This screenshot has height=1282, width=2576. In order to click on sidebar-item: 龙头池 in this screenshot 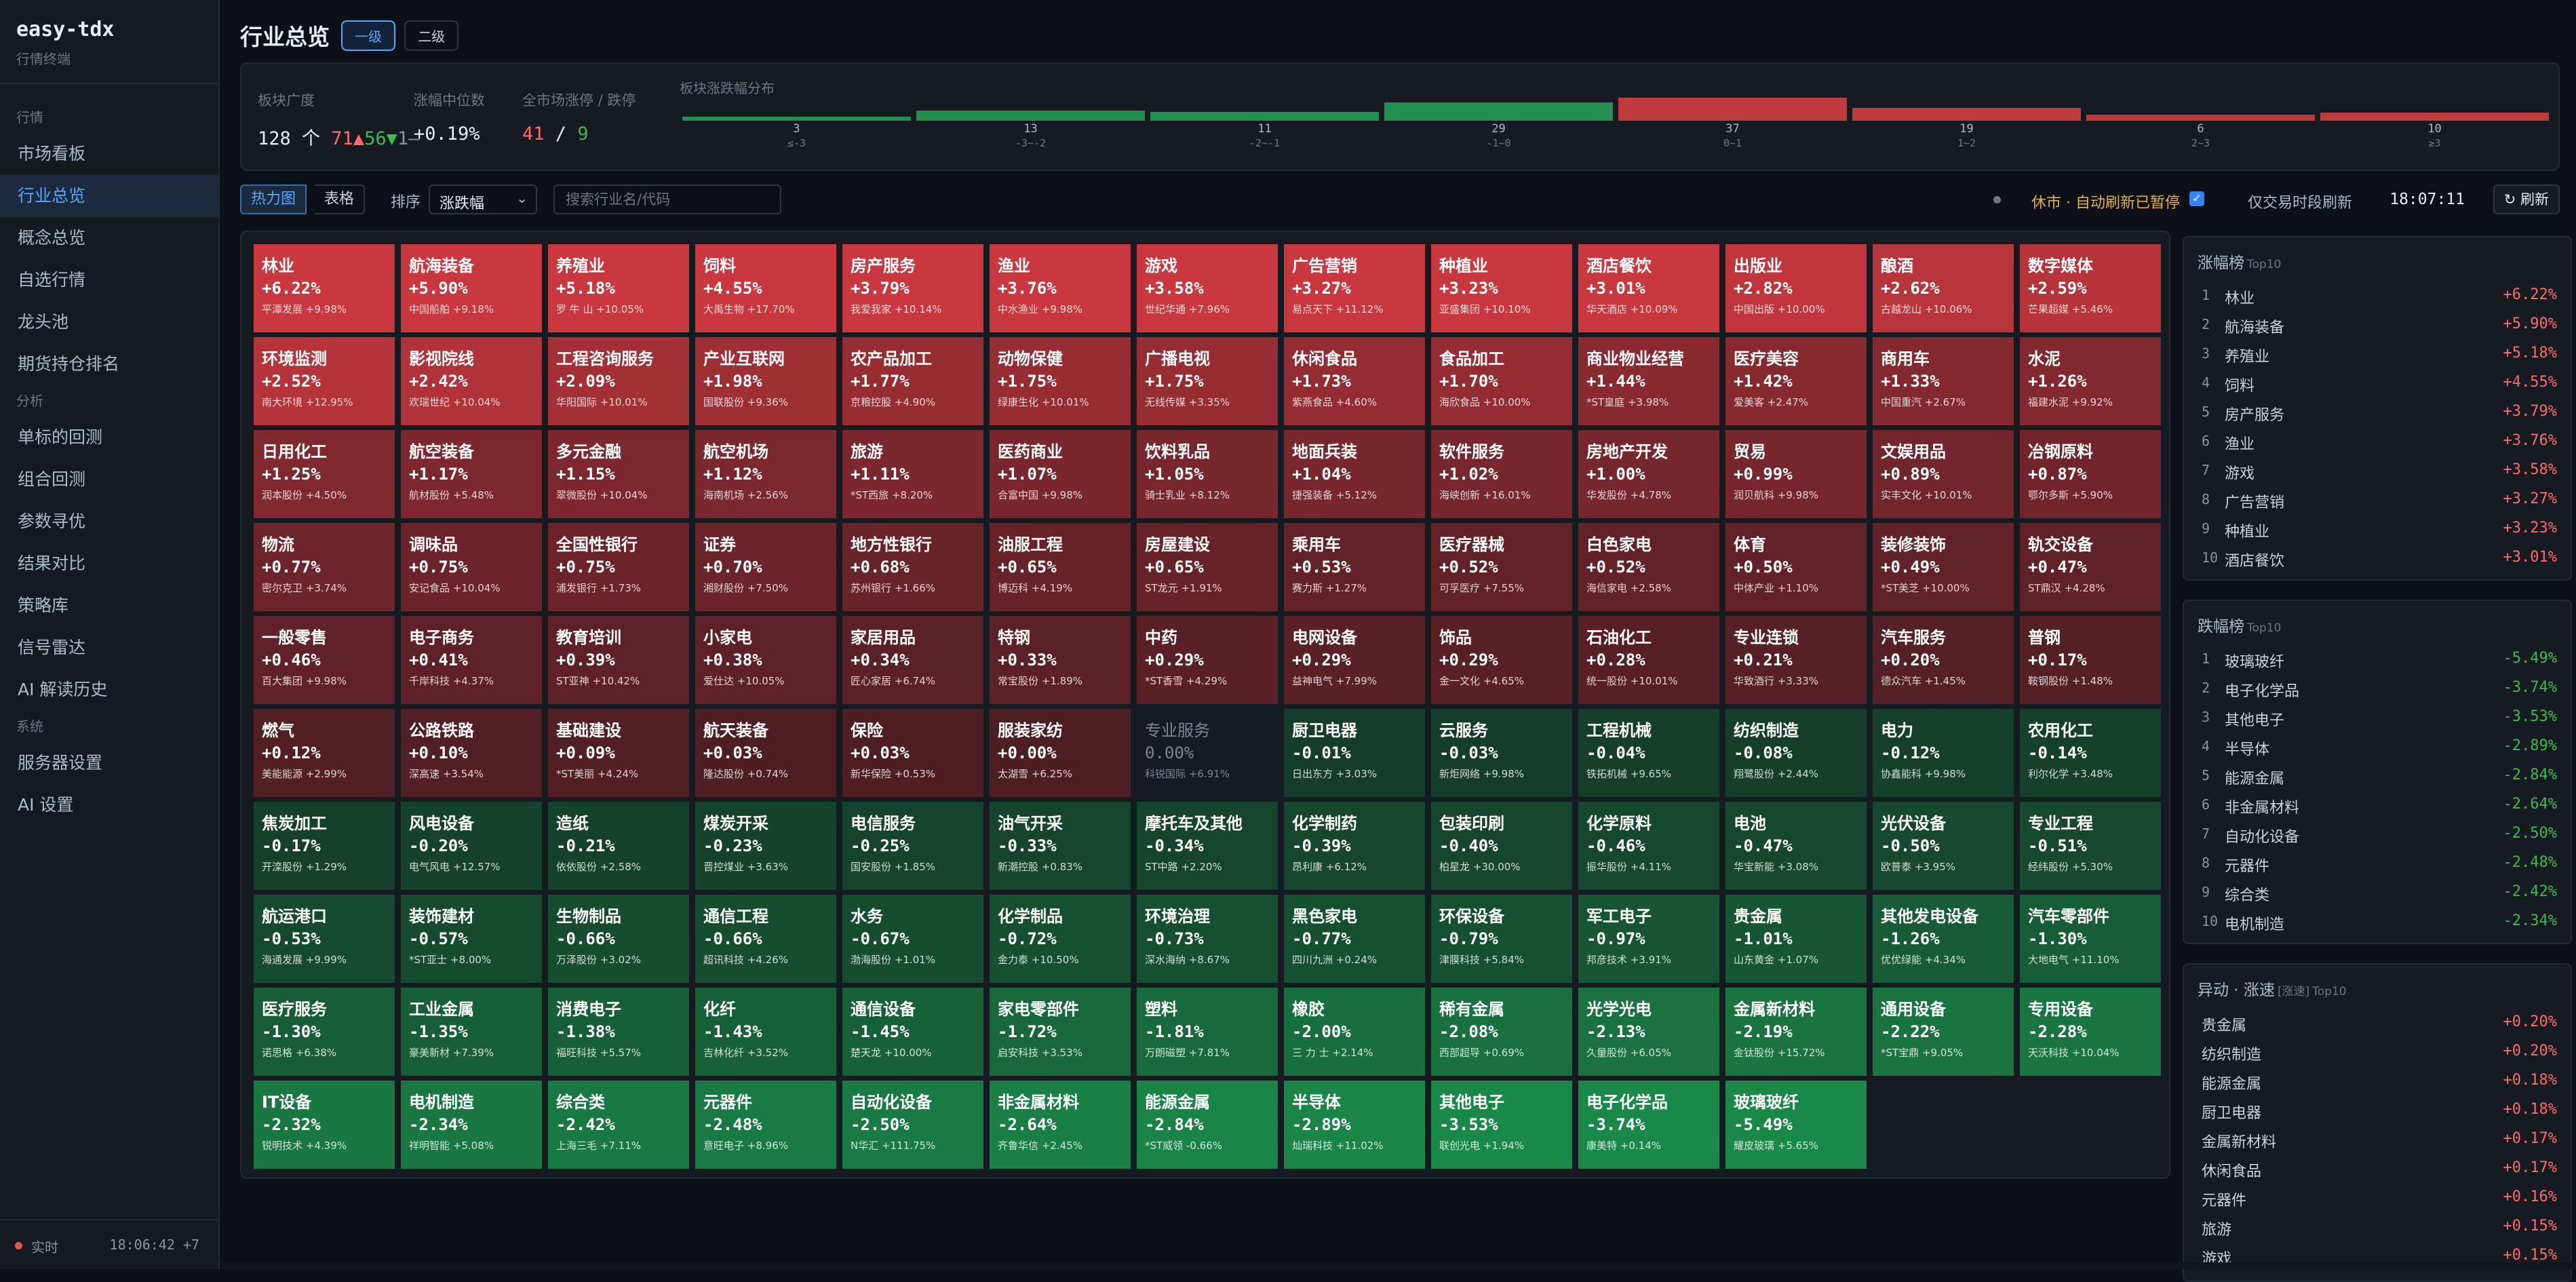, I will do `click(43, 322)`.